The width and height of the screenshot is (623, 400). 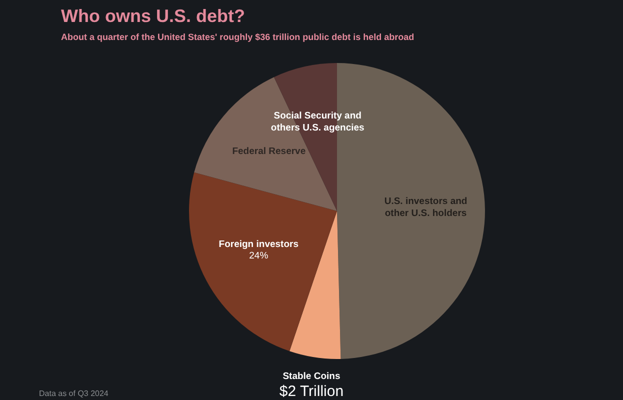 I want to click on data-label: 24%, so click(x=259, y=256).